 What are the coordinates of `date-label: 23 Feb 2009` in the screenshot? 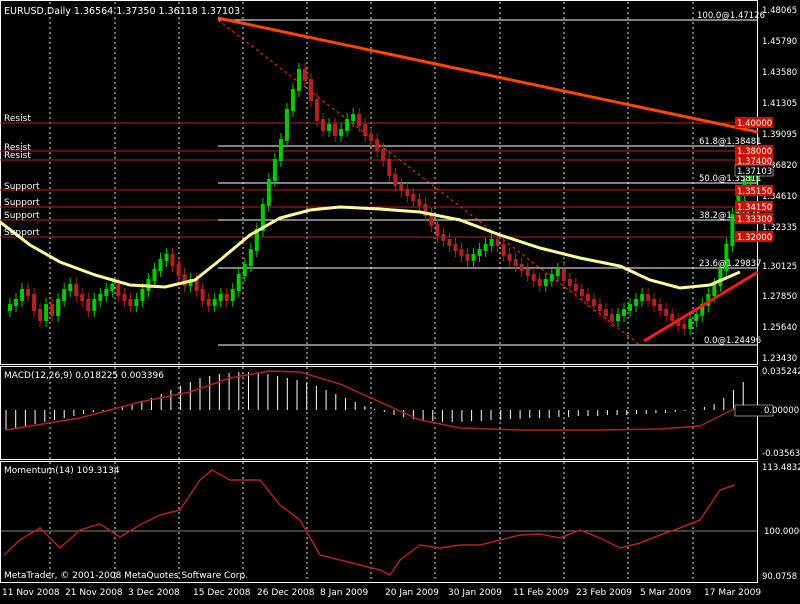 It's located at (604, 593).